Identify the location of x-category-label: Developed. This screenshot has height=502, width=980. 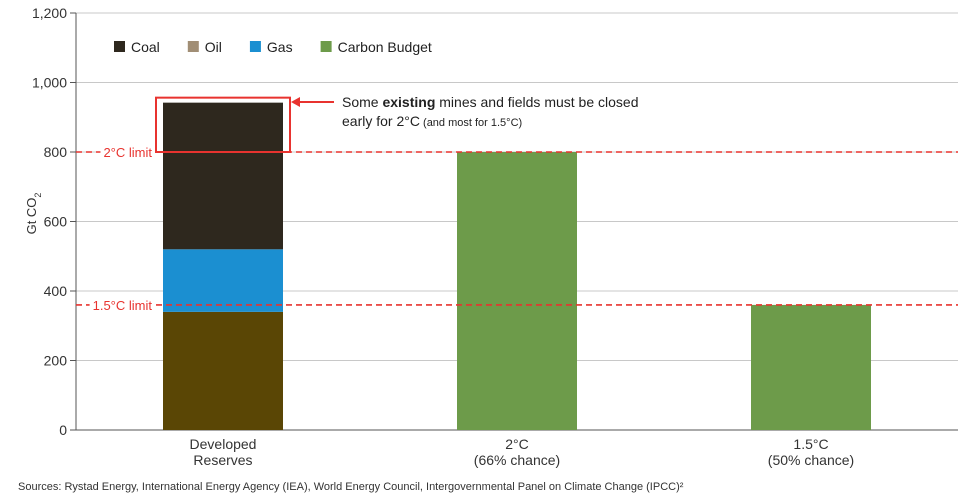
(223, 444).